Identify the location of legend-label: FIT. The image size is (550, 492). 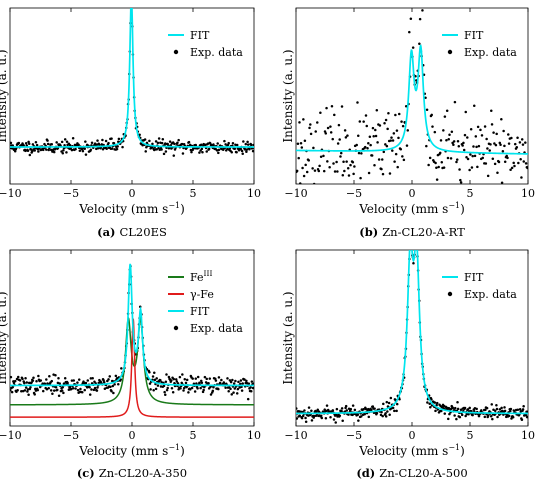
(474, 277).